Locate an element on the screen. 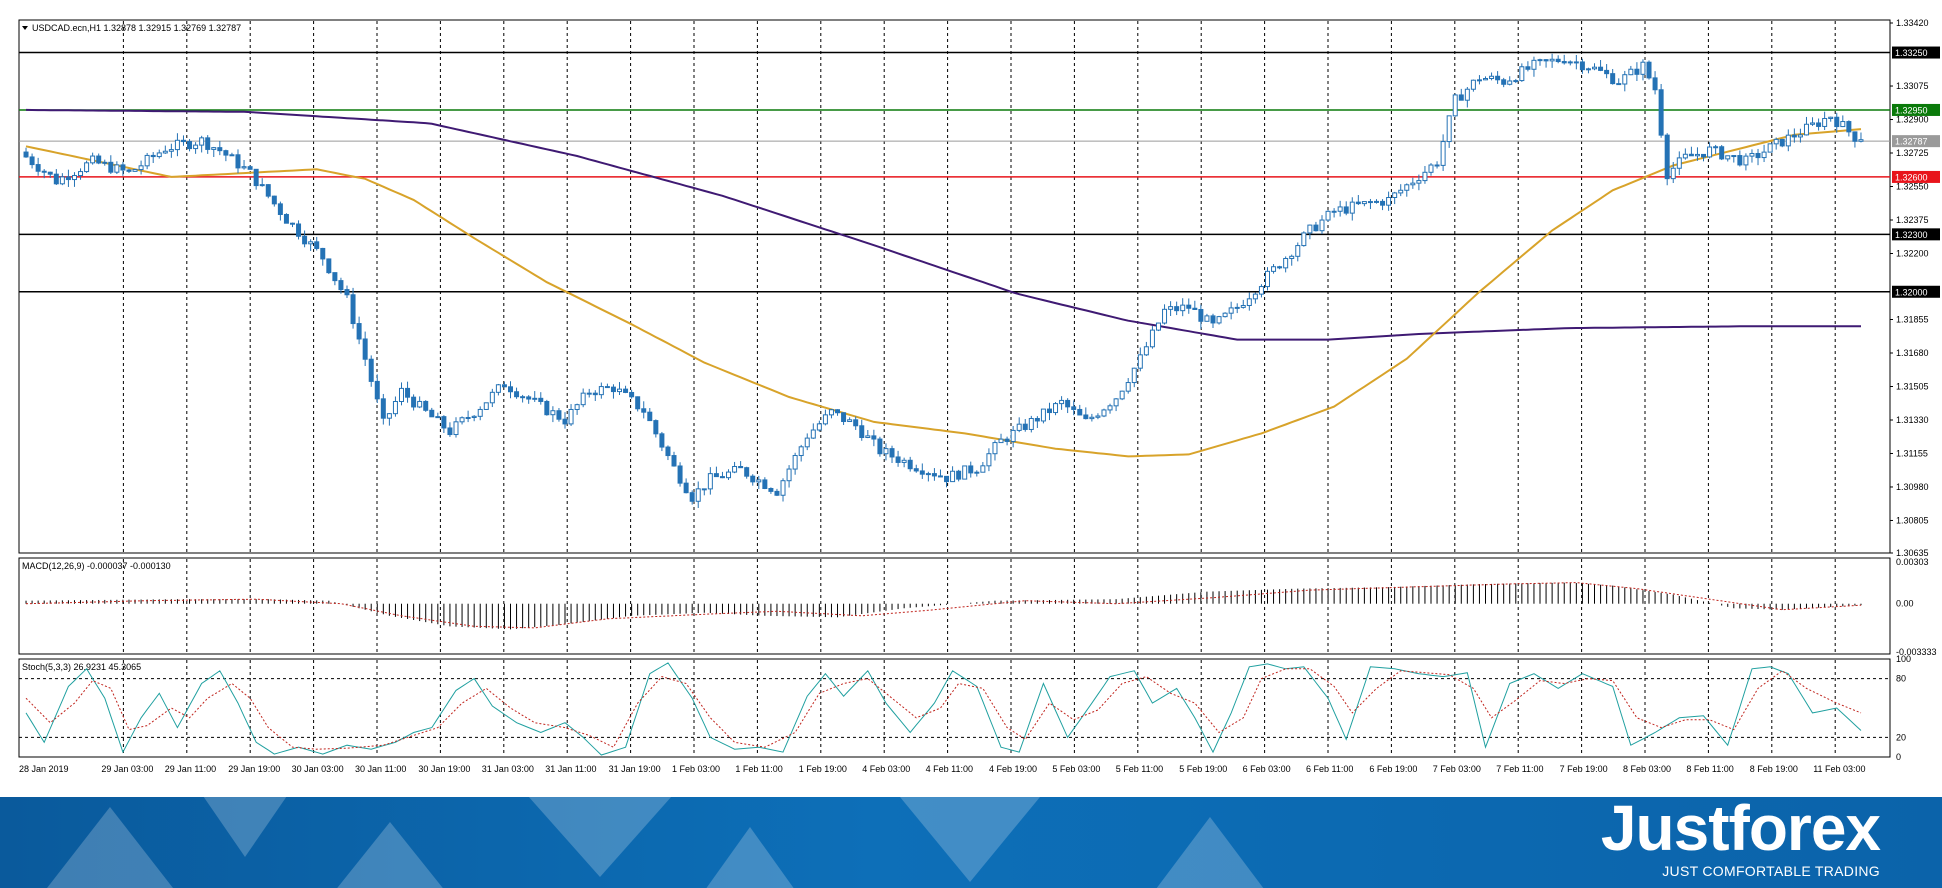 This screenshot has width=1942, height=888. x-tick-label: 29 Jan 11:00 is located at coordinates (190, 769).